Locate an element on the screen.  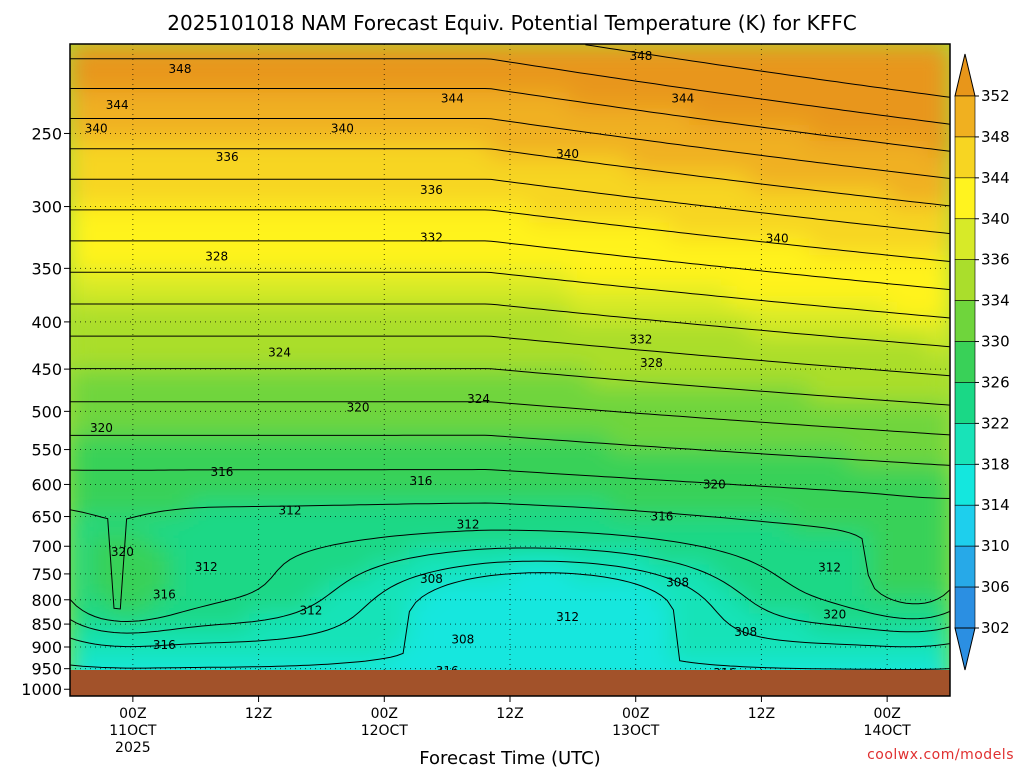
colorbar-label: 318 is located at coordinates (995, 464).